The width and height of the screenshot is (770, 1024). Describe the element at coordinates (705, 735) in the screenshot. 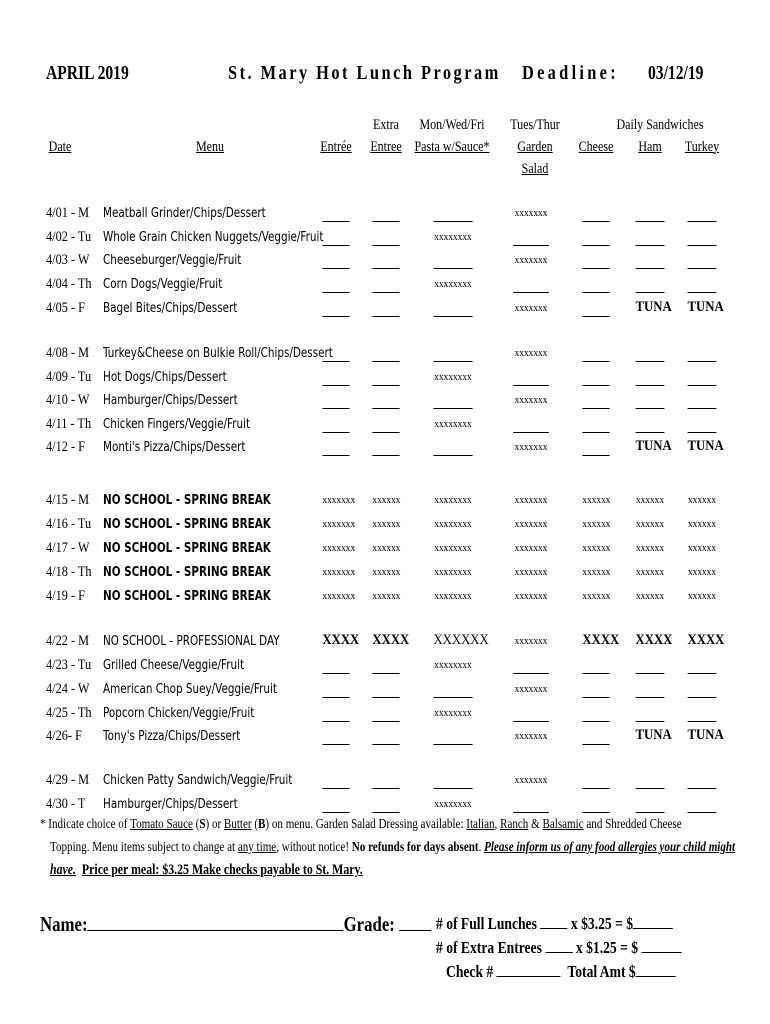

I see `cell-turkey: TUNA` at that location.